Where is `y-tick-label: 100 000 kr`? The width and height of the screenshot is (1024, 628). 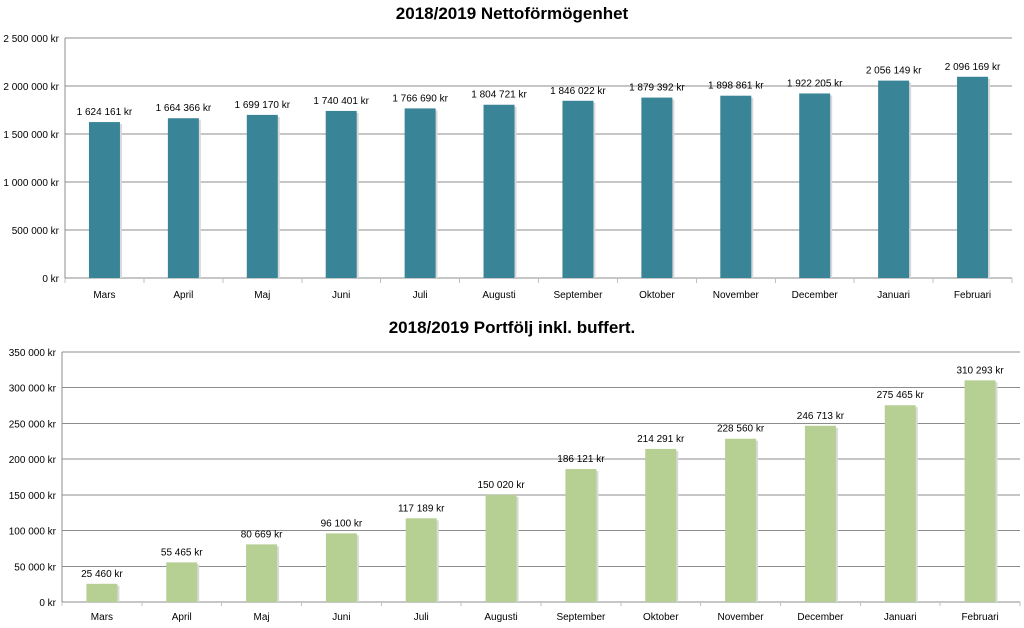 y-tick-label: 100 000 kr is located at coordinates (33, 532).